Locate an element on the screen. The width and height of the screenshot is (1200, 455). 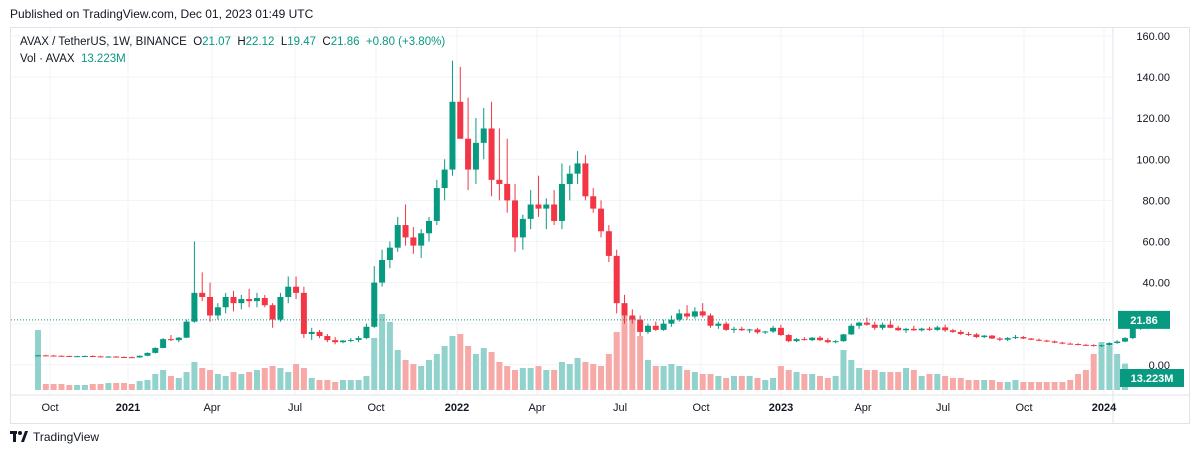
y-tick-label: 60.00 is located at coordinates (1156, 243).